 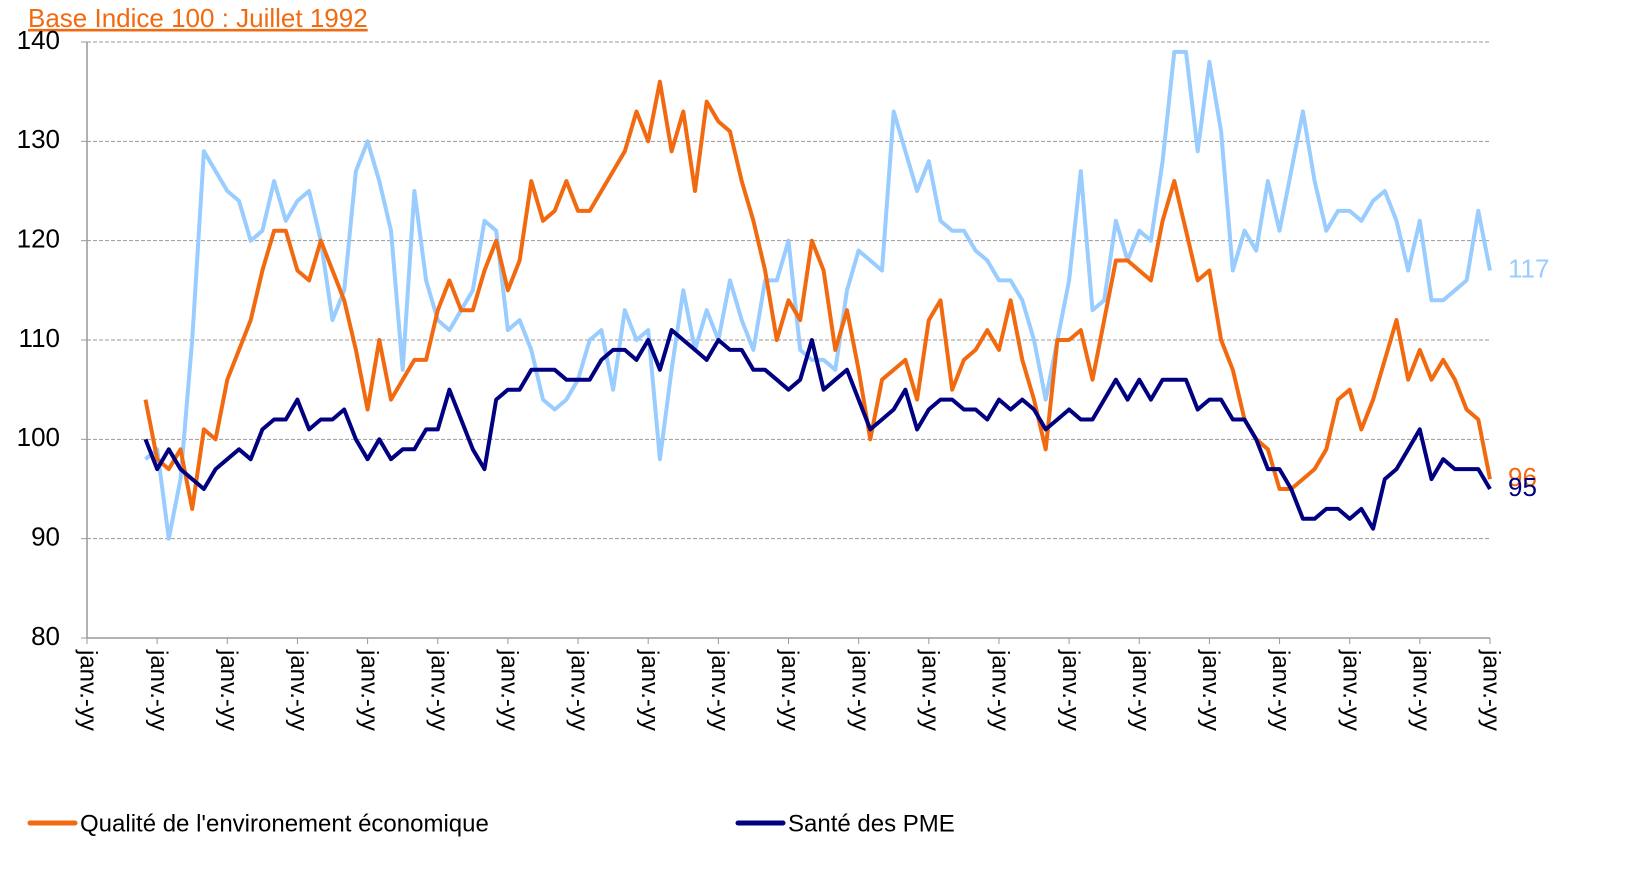 What do you see at coordinates (1522, 477) in the screenshot?
I see `end-label: 96` at bounding box center [1522, 477].